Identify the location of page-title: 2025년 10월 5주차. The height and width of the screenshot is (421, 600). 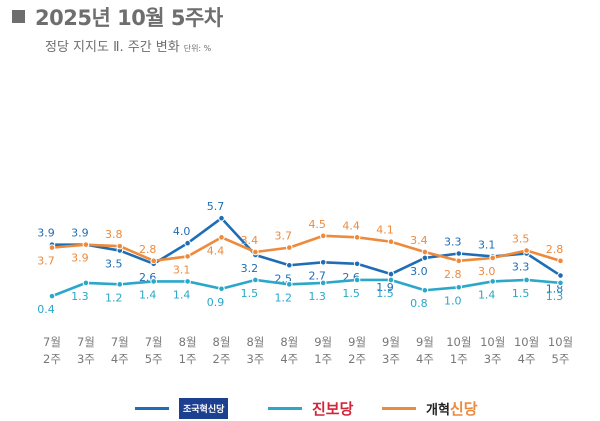
(117, 17).